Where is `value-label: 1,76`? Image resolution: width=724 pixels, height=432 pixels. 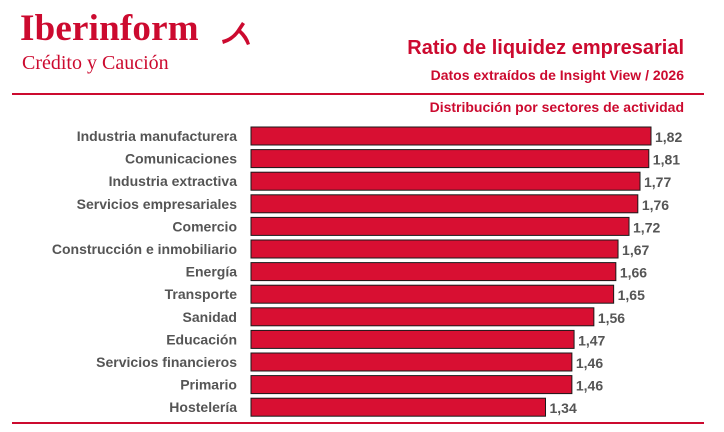 value-label: 1,76 is located at coordinates (655, 205).